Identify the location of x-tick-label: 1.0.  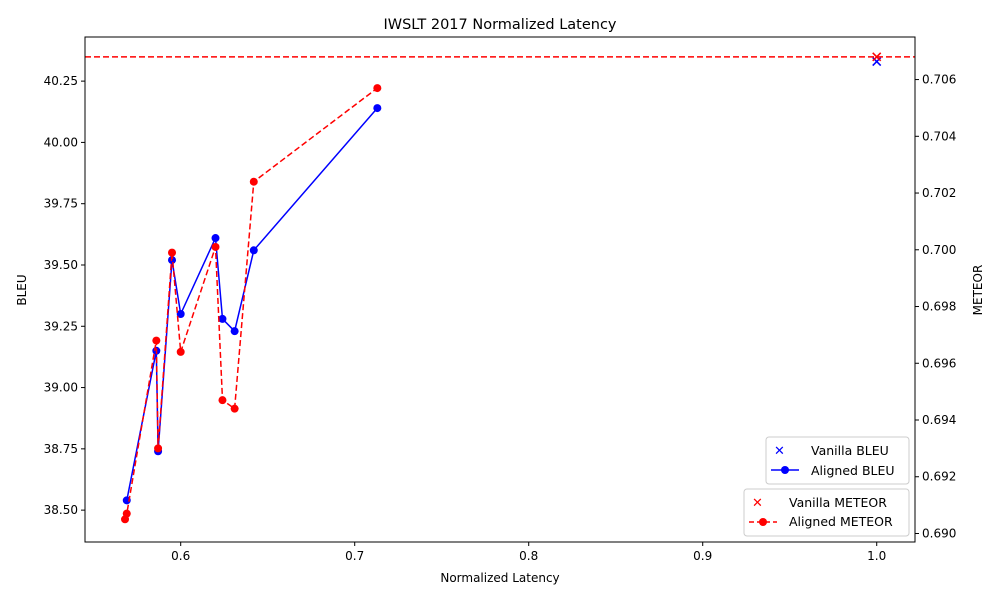
(876, 556).